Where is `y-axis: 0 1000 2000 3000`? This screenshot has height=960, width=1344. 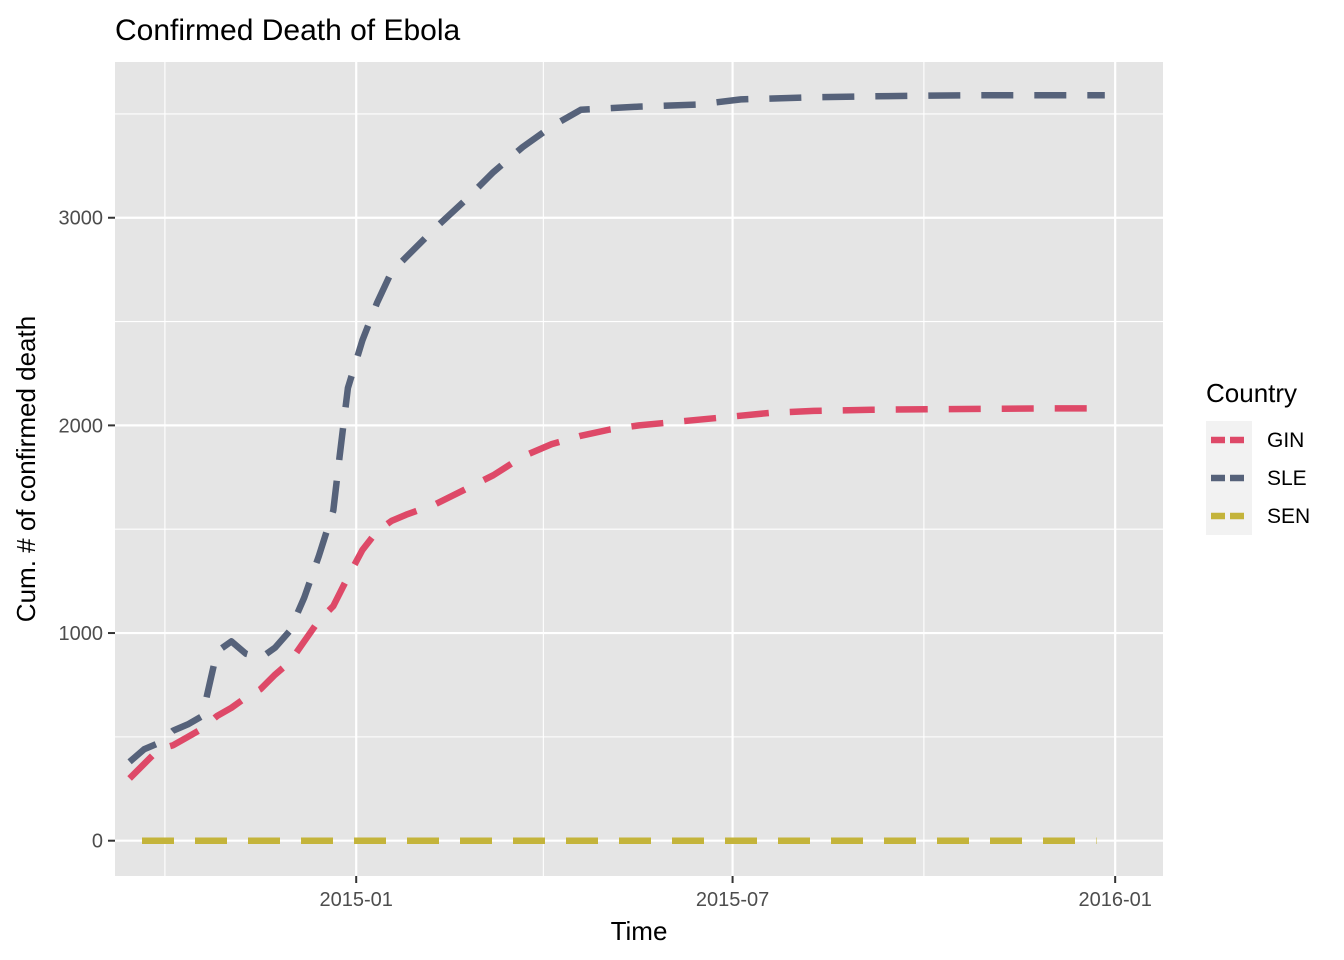 y-axis: 0 1000 2000 3000 is located at coordinates (87, 530).